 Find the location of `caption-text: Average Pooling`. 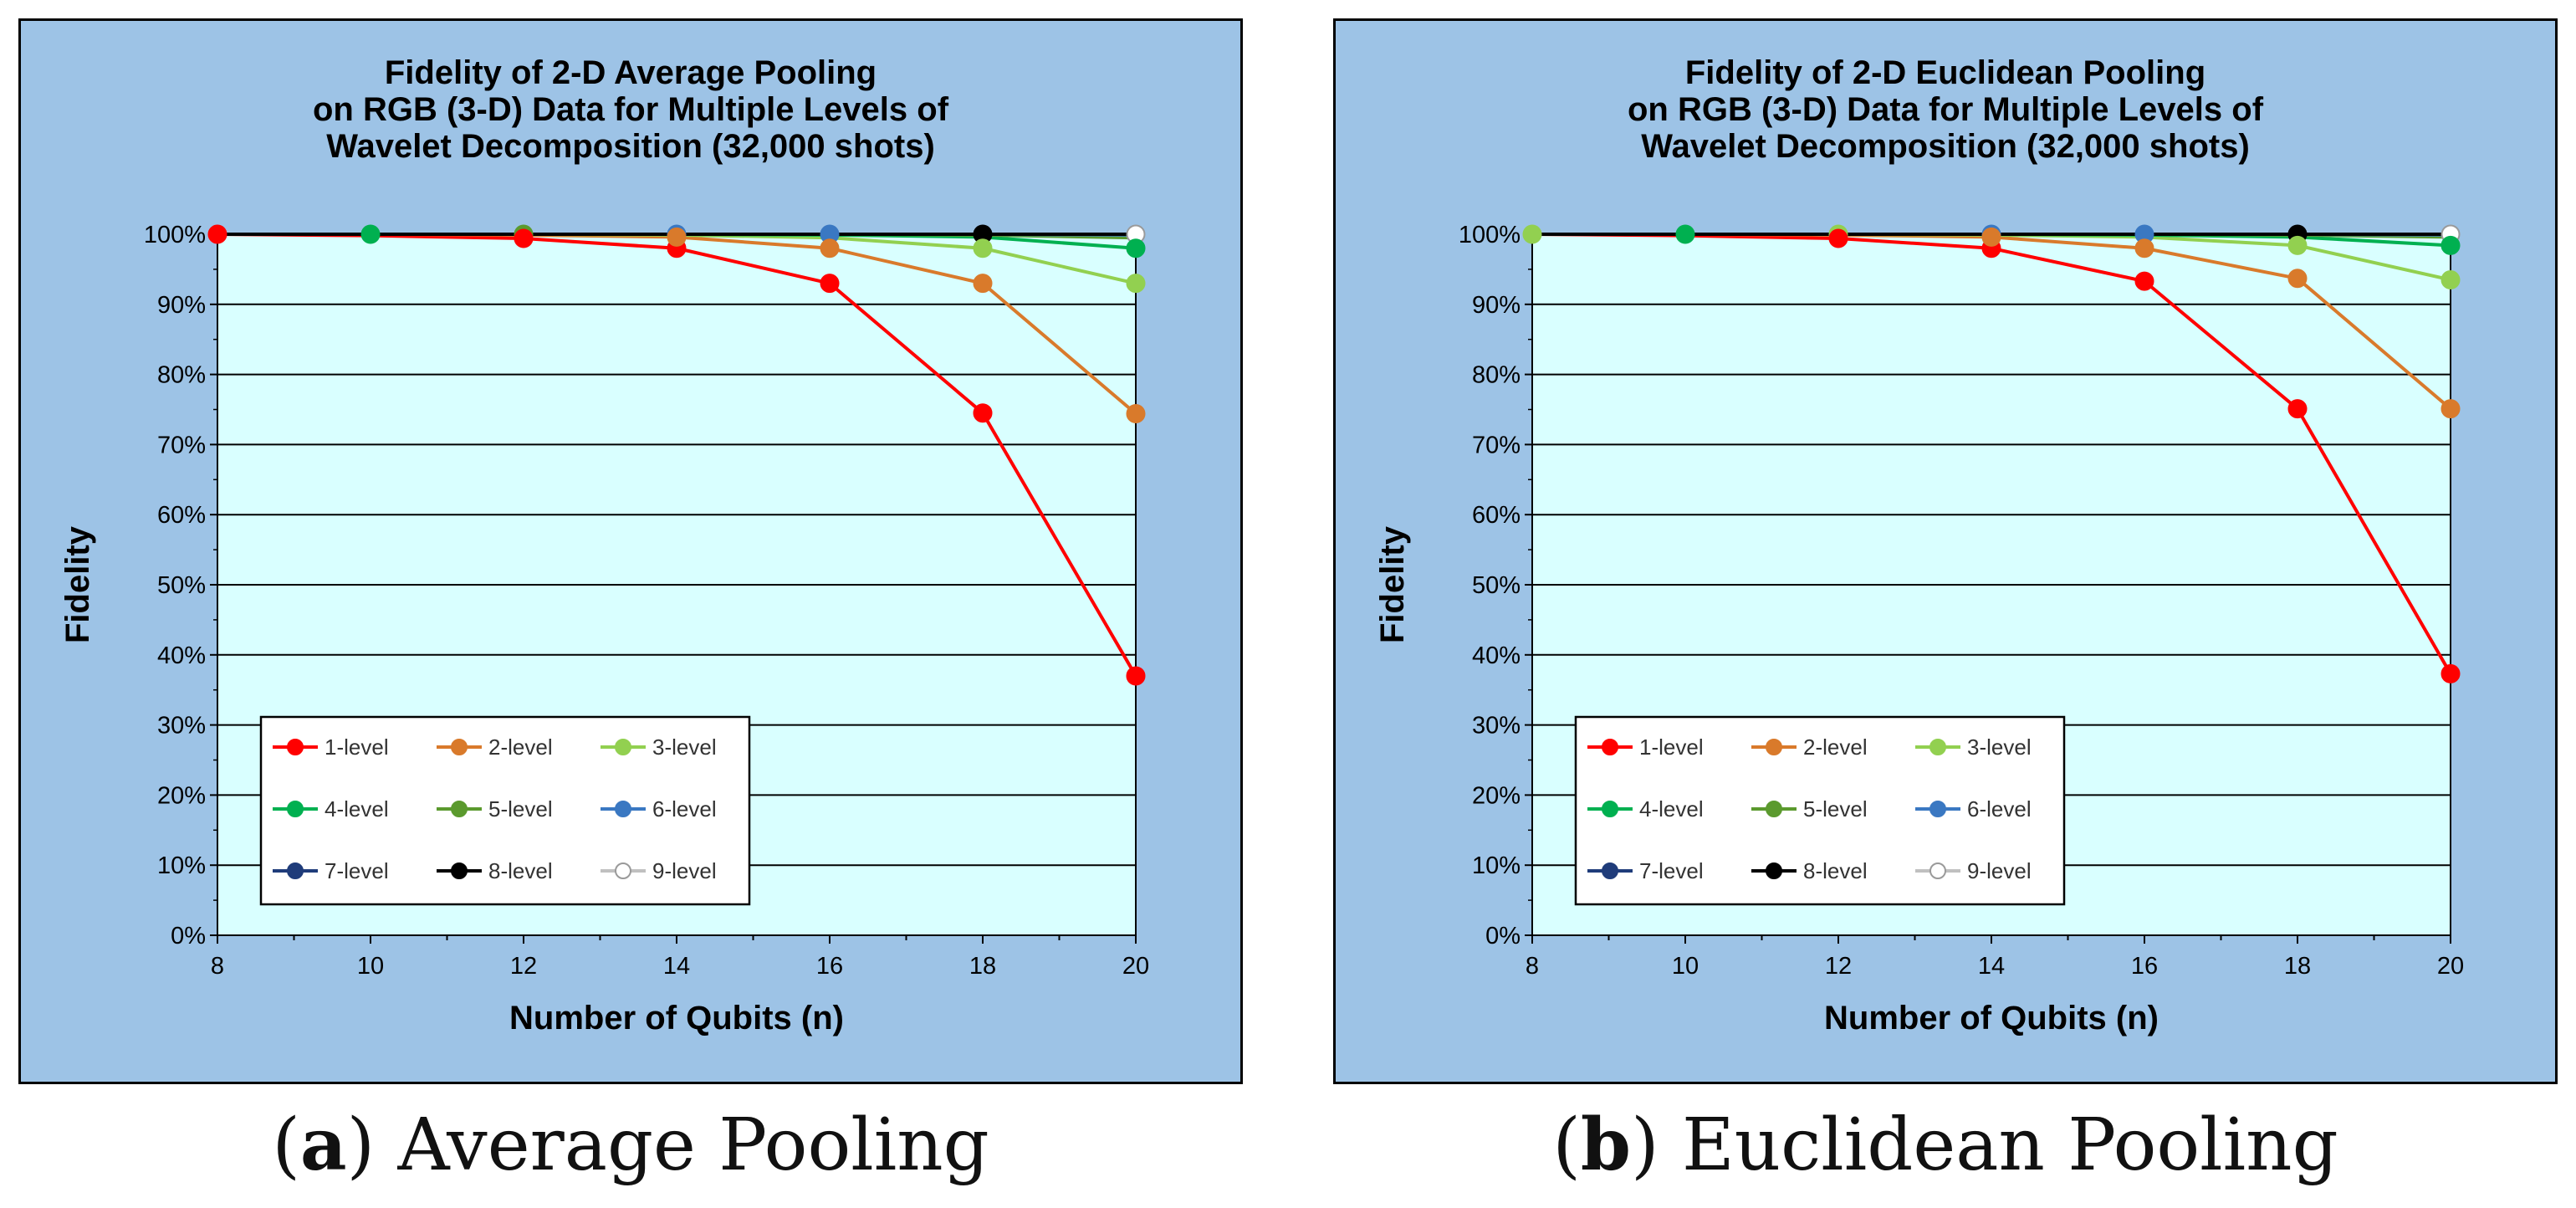

caption-text: Average Pooling is located at coordinates (693, 1145).